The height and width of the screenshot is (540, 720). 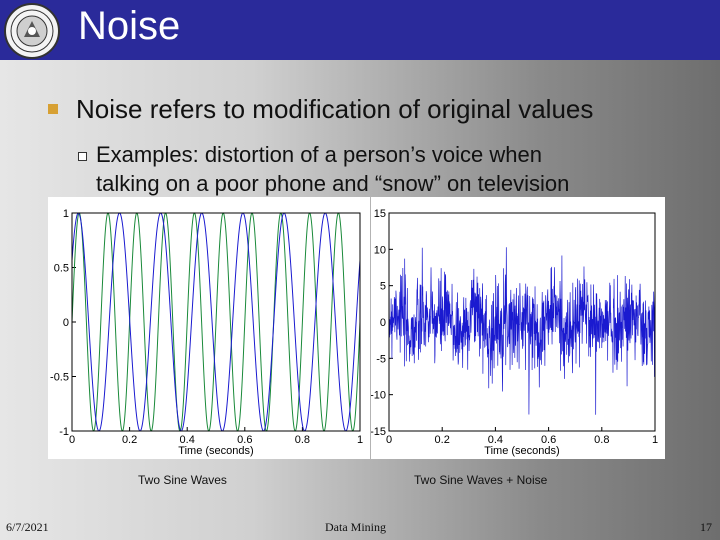 I want to click on footer-page-number: 17, so click(x=706, y=527).